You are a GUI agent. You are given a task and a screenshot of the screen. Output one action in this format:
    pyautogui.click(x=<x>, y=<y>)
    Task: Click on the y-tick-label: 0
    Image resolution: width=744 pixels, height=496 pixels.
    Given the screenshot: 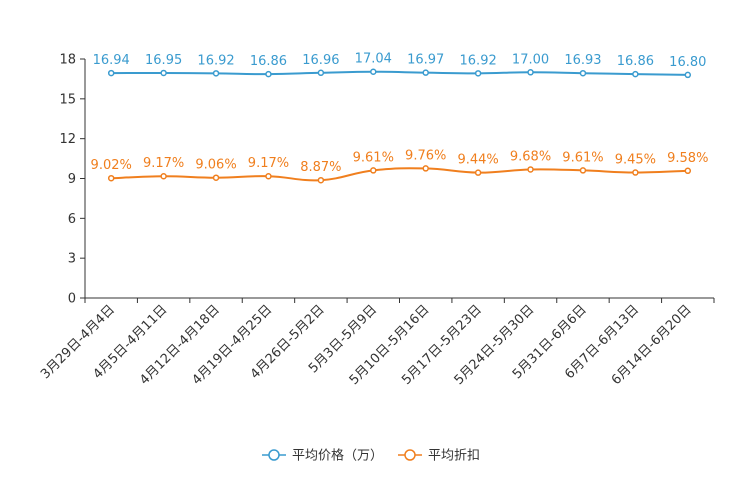 What is the action you would take?
    pyautogui.click(x=72, y=299)
    